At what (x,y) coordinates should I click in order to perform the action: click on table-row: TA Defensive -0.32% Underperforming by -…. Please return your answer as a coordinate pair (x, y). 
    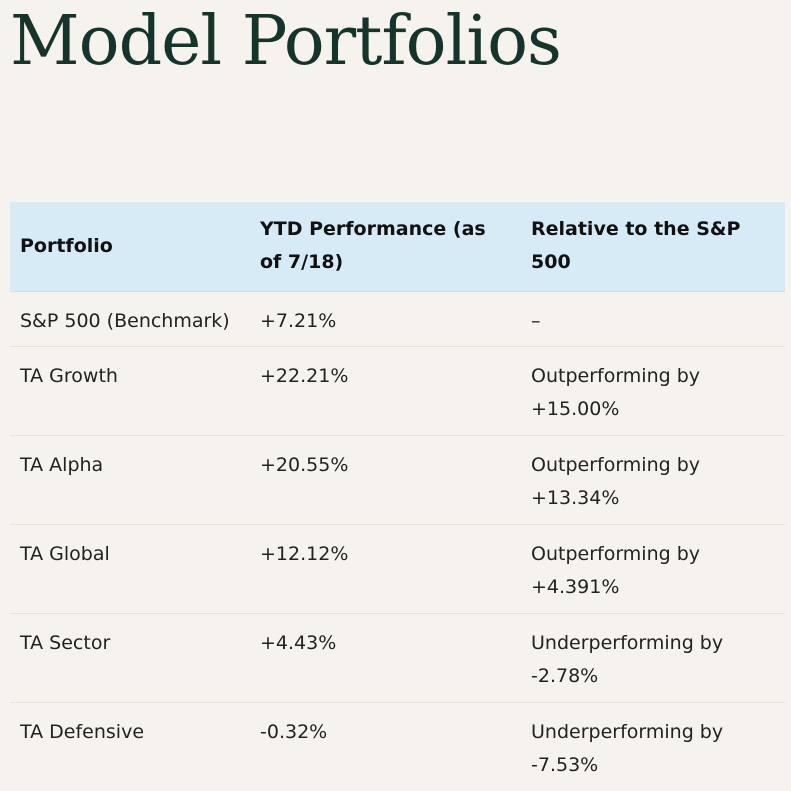
    Looking at the image, I should click on (397, 746).